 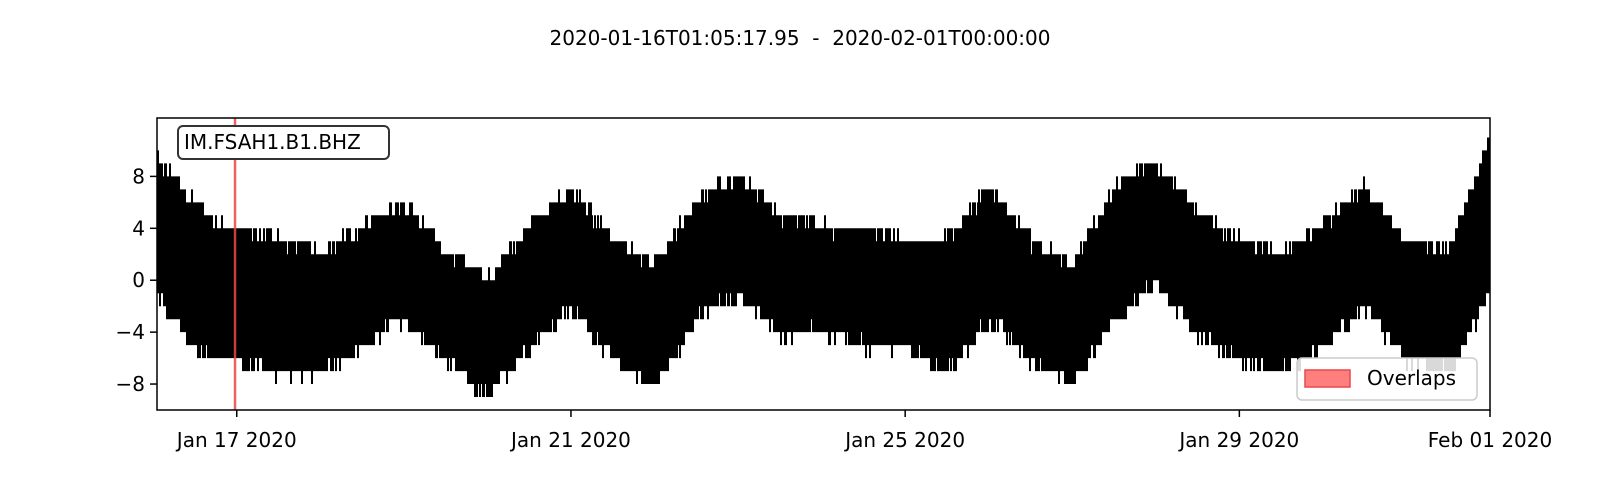 I want to click on legend-label-overlaps: Overlaps, so click(x=1411, y=378).